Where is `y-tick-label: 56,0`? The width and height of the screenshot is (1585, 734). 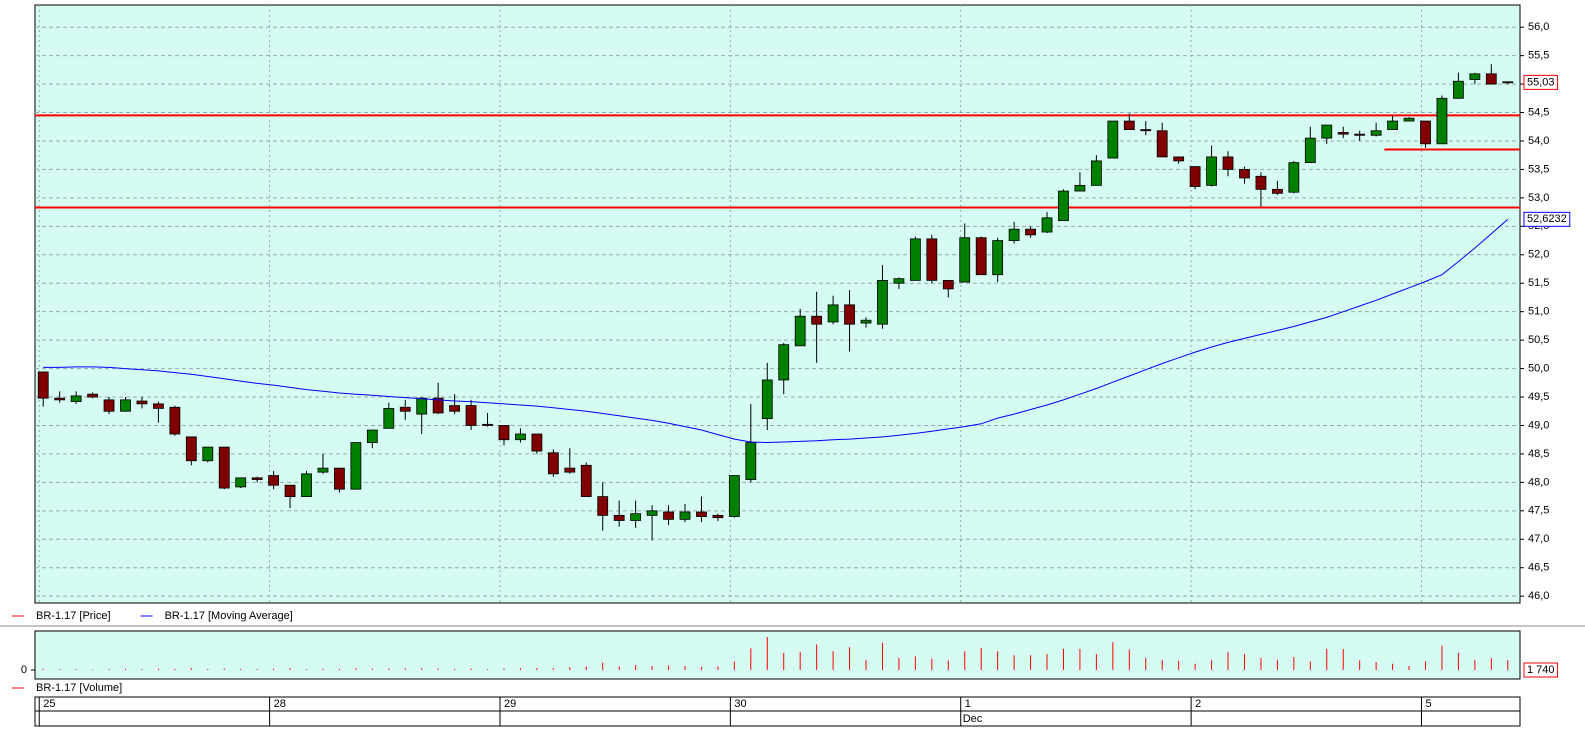
y-tick-label: 56,0 is located at coordinates (1538, 27).